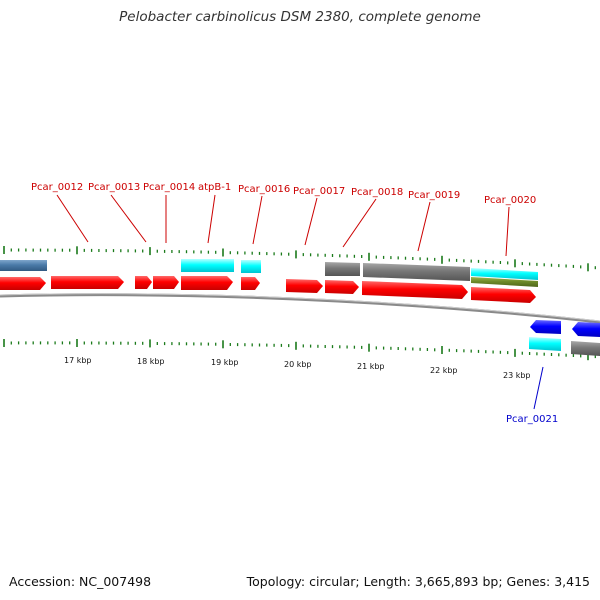 This screenshot has width=600, height=600. What do you see at coordinates (211, 219) in the screenshot?
I see `callout-atpb` at bounding box center [211, 219].